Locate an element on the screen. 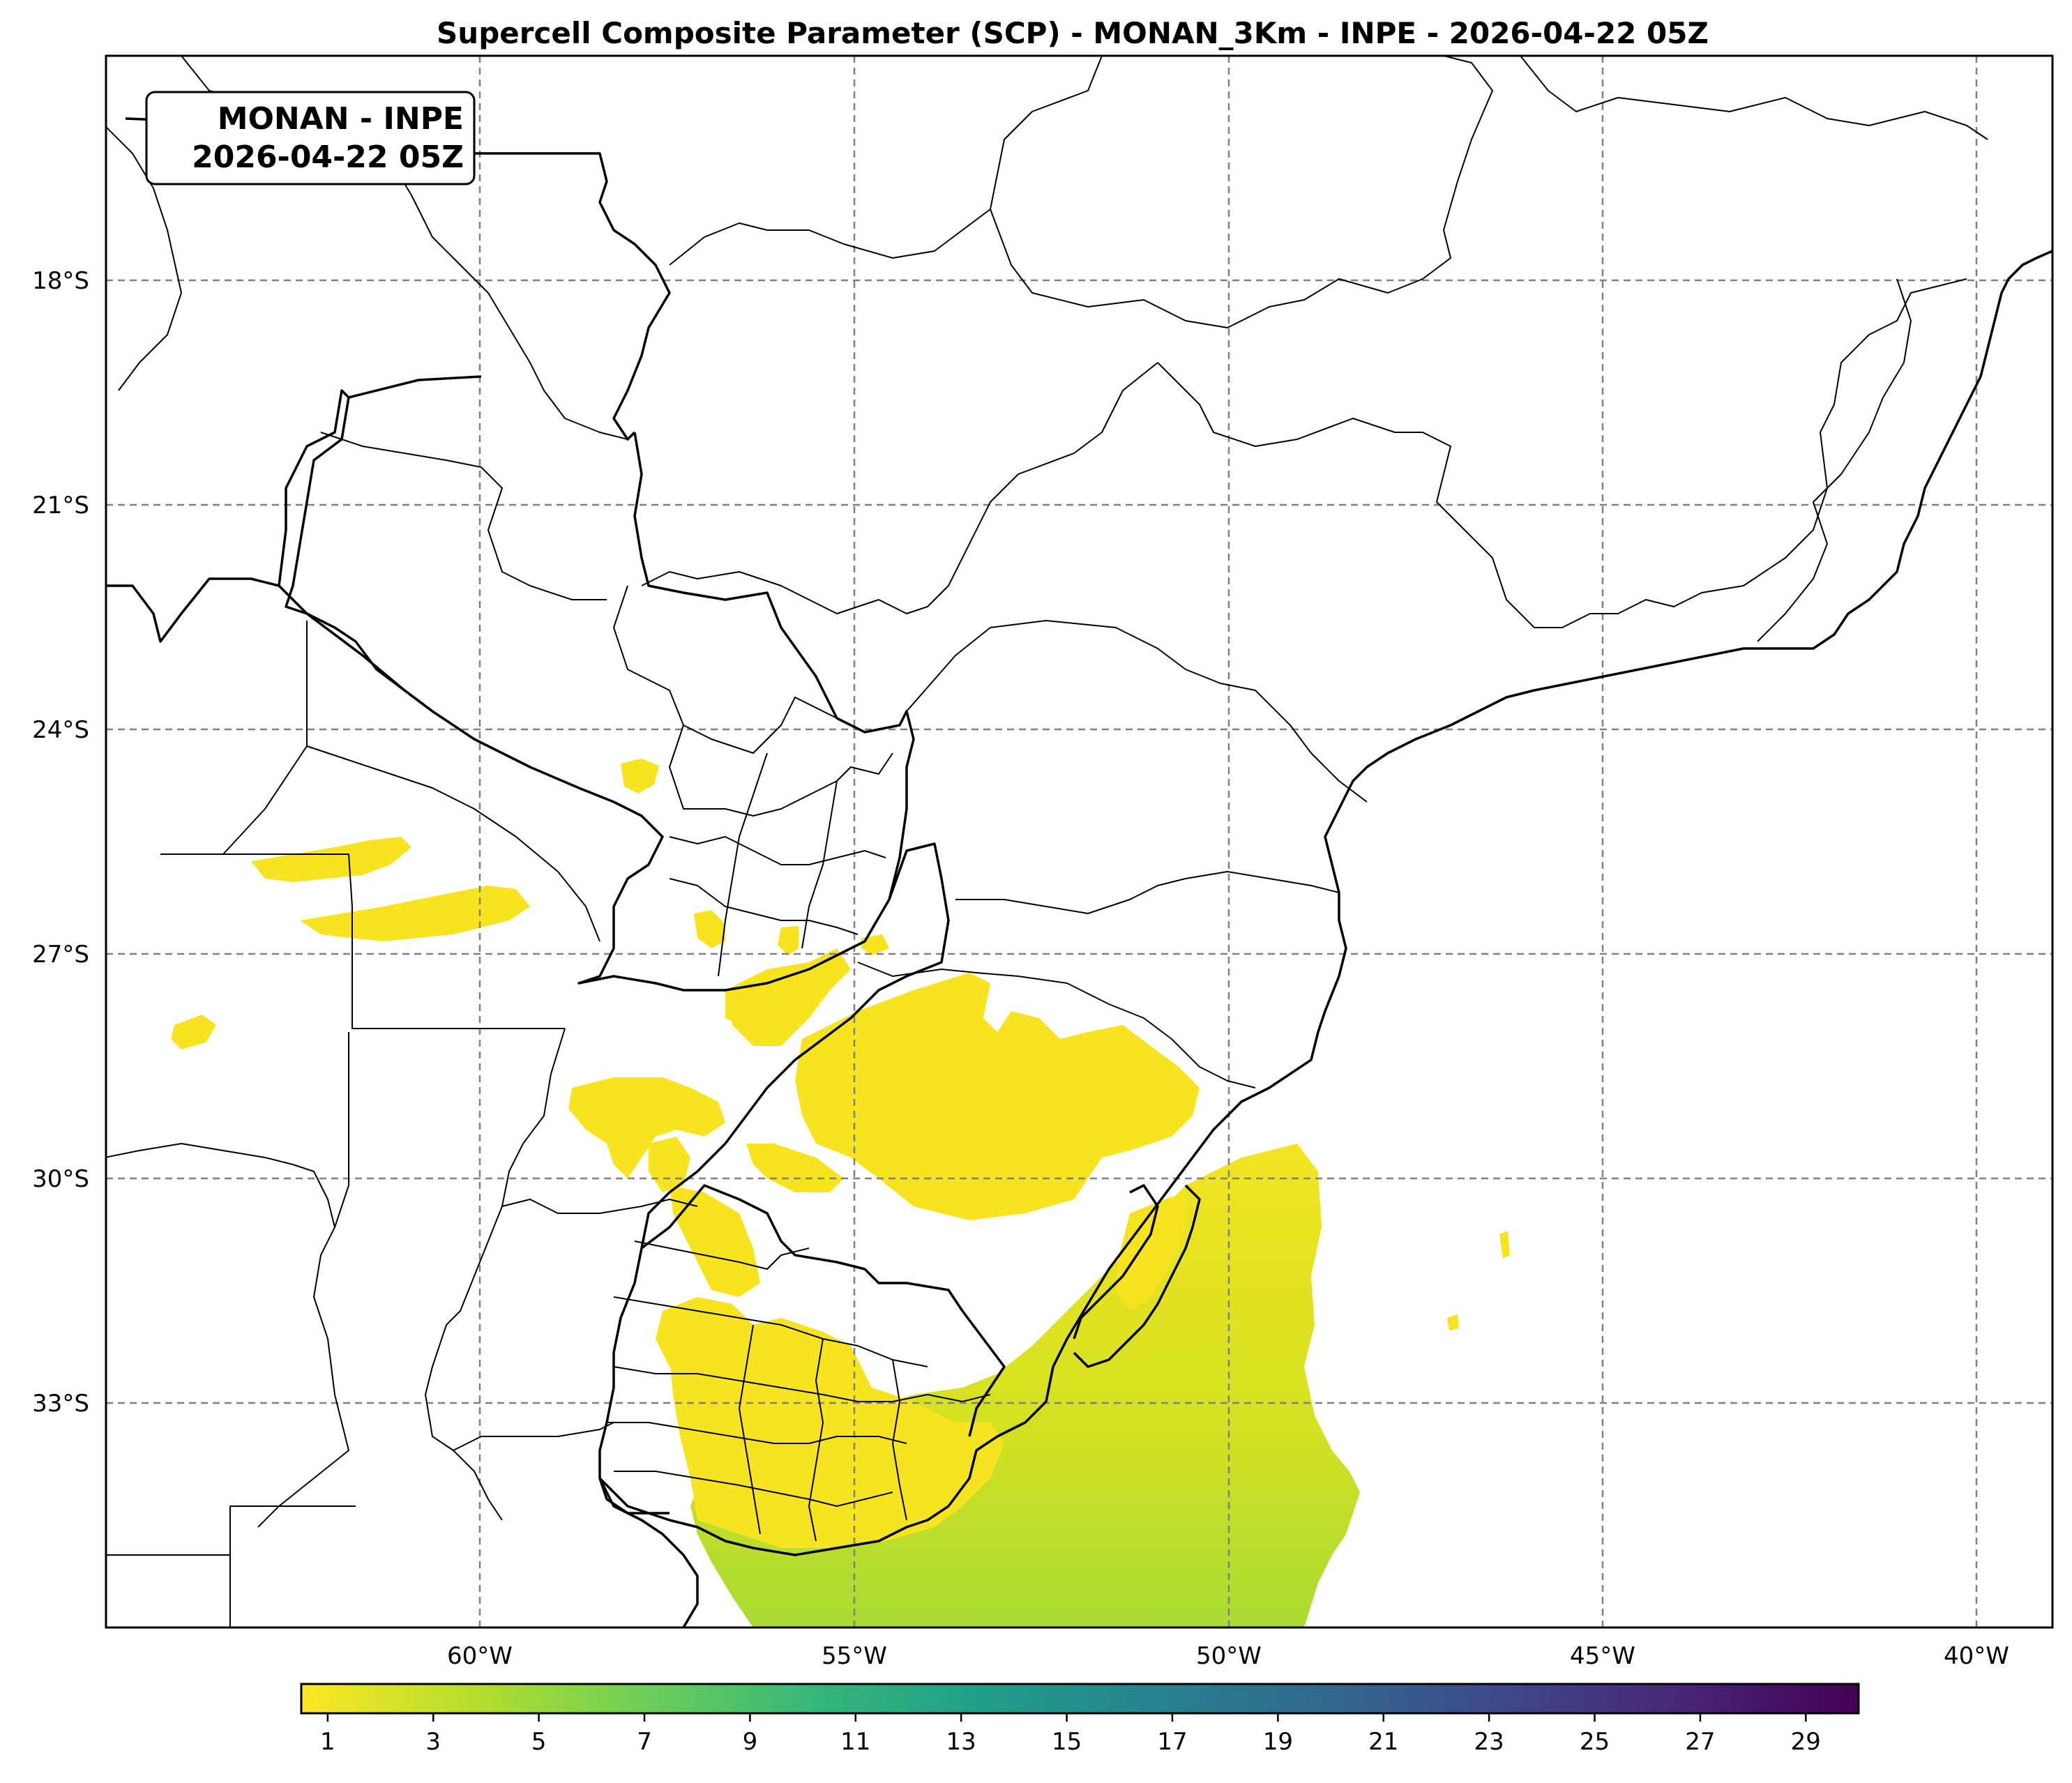 This screenshot has height=1783, width=2072. lon-tick-40: 40°W is located at coordinates (1976, 1656).